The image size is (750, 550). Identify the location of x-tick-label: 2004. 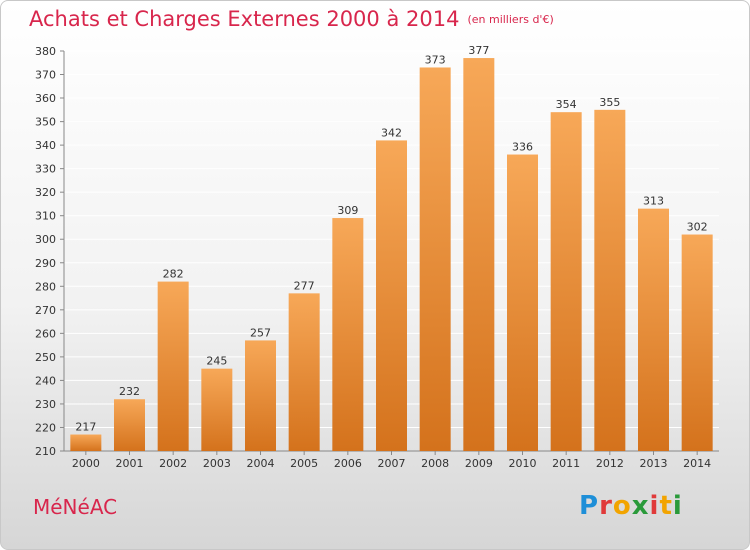
(261, 463).